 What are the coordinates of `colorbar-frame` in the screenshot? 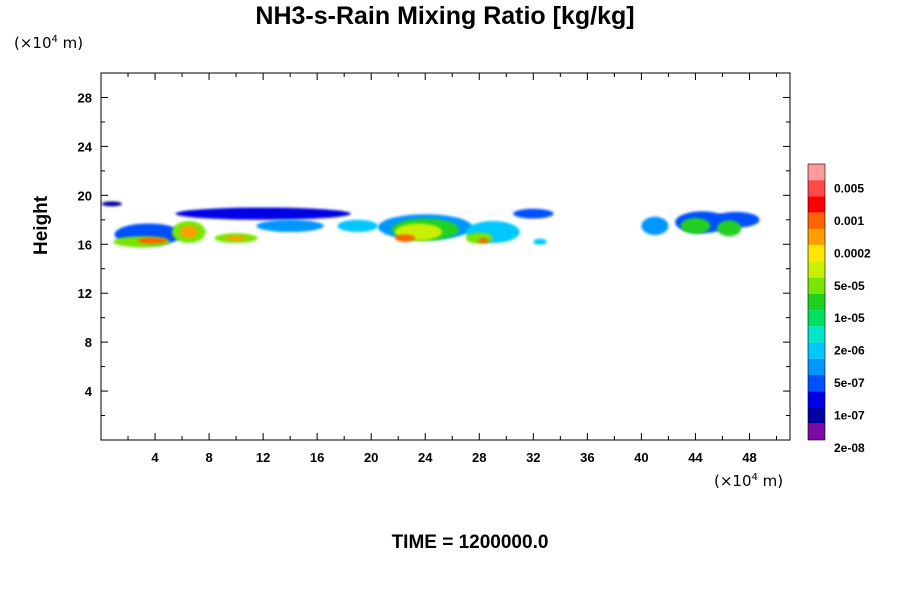 It's located at (816, 302).